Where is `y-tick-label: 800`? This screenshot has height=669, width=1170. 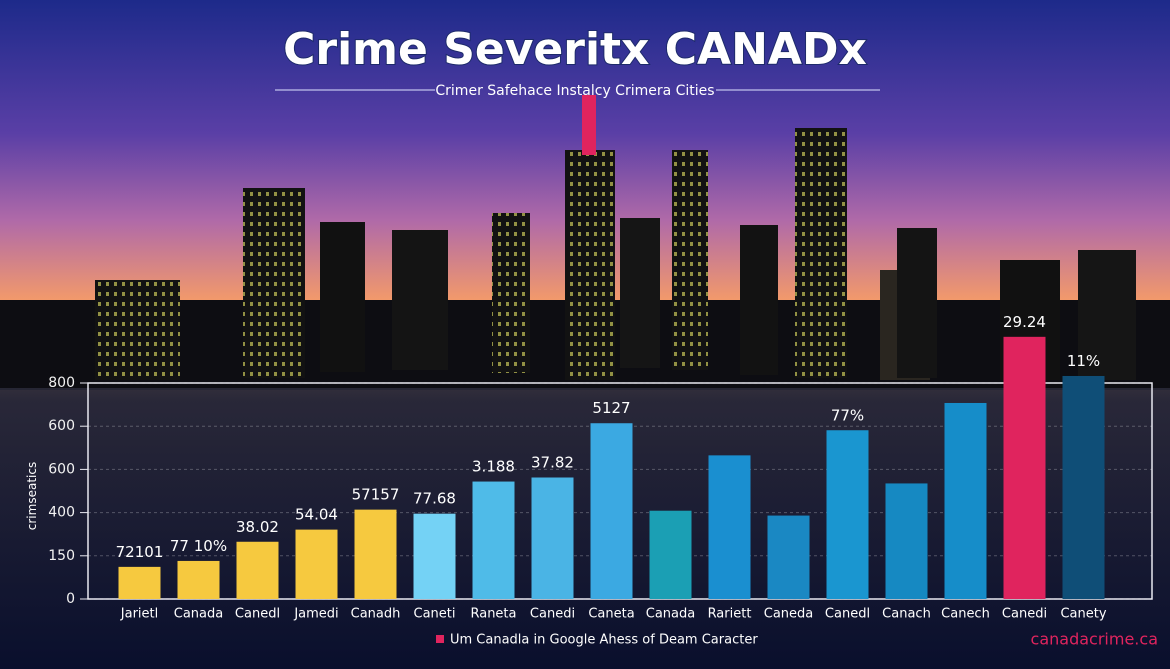
y-tick-label: 800 is located at coordinates (61, 383).